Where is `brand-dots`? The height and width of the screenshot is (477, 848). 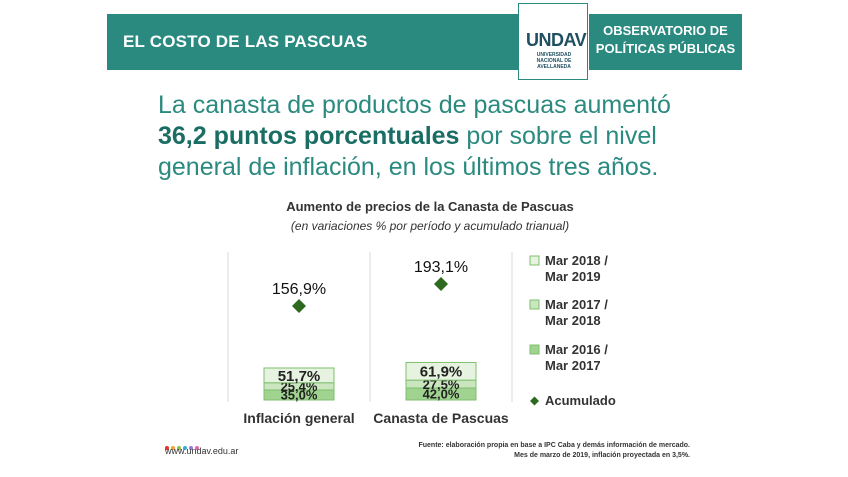 brand-dots is located at coordinates (183, 446).